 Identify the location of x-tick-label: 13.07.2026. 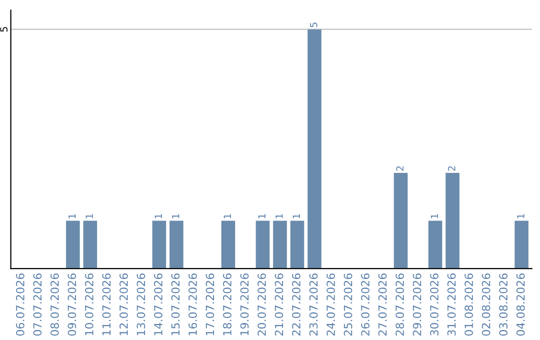
(141, 304).